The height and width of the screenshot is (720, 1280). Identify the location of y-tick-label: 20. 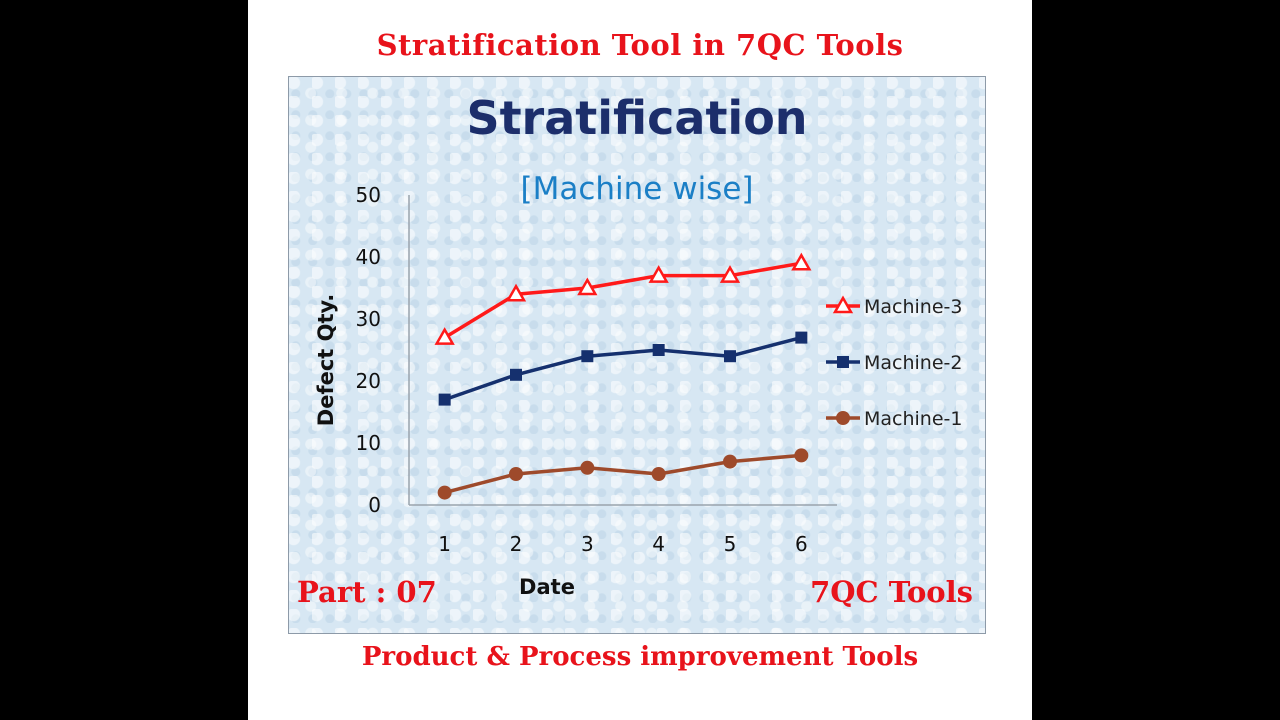
(368, 381).